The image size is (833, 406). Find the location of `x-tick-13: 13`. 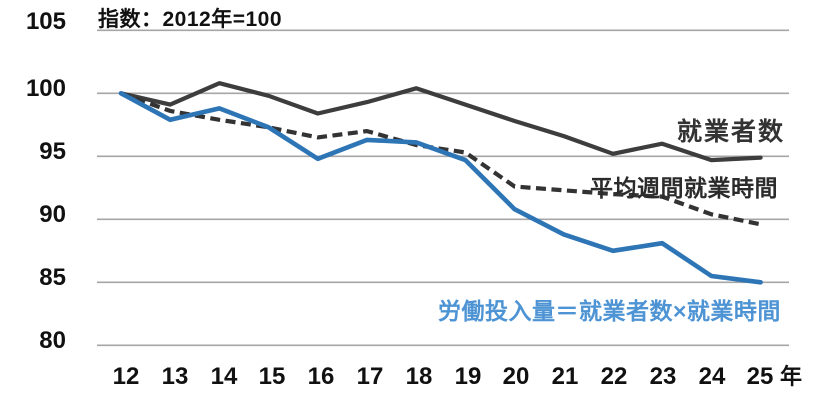

x-tick-13: 13 is located at coordinates (175, 376).